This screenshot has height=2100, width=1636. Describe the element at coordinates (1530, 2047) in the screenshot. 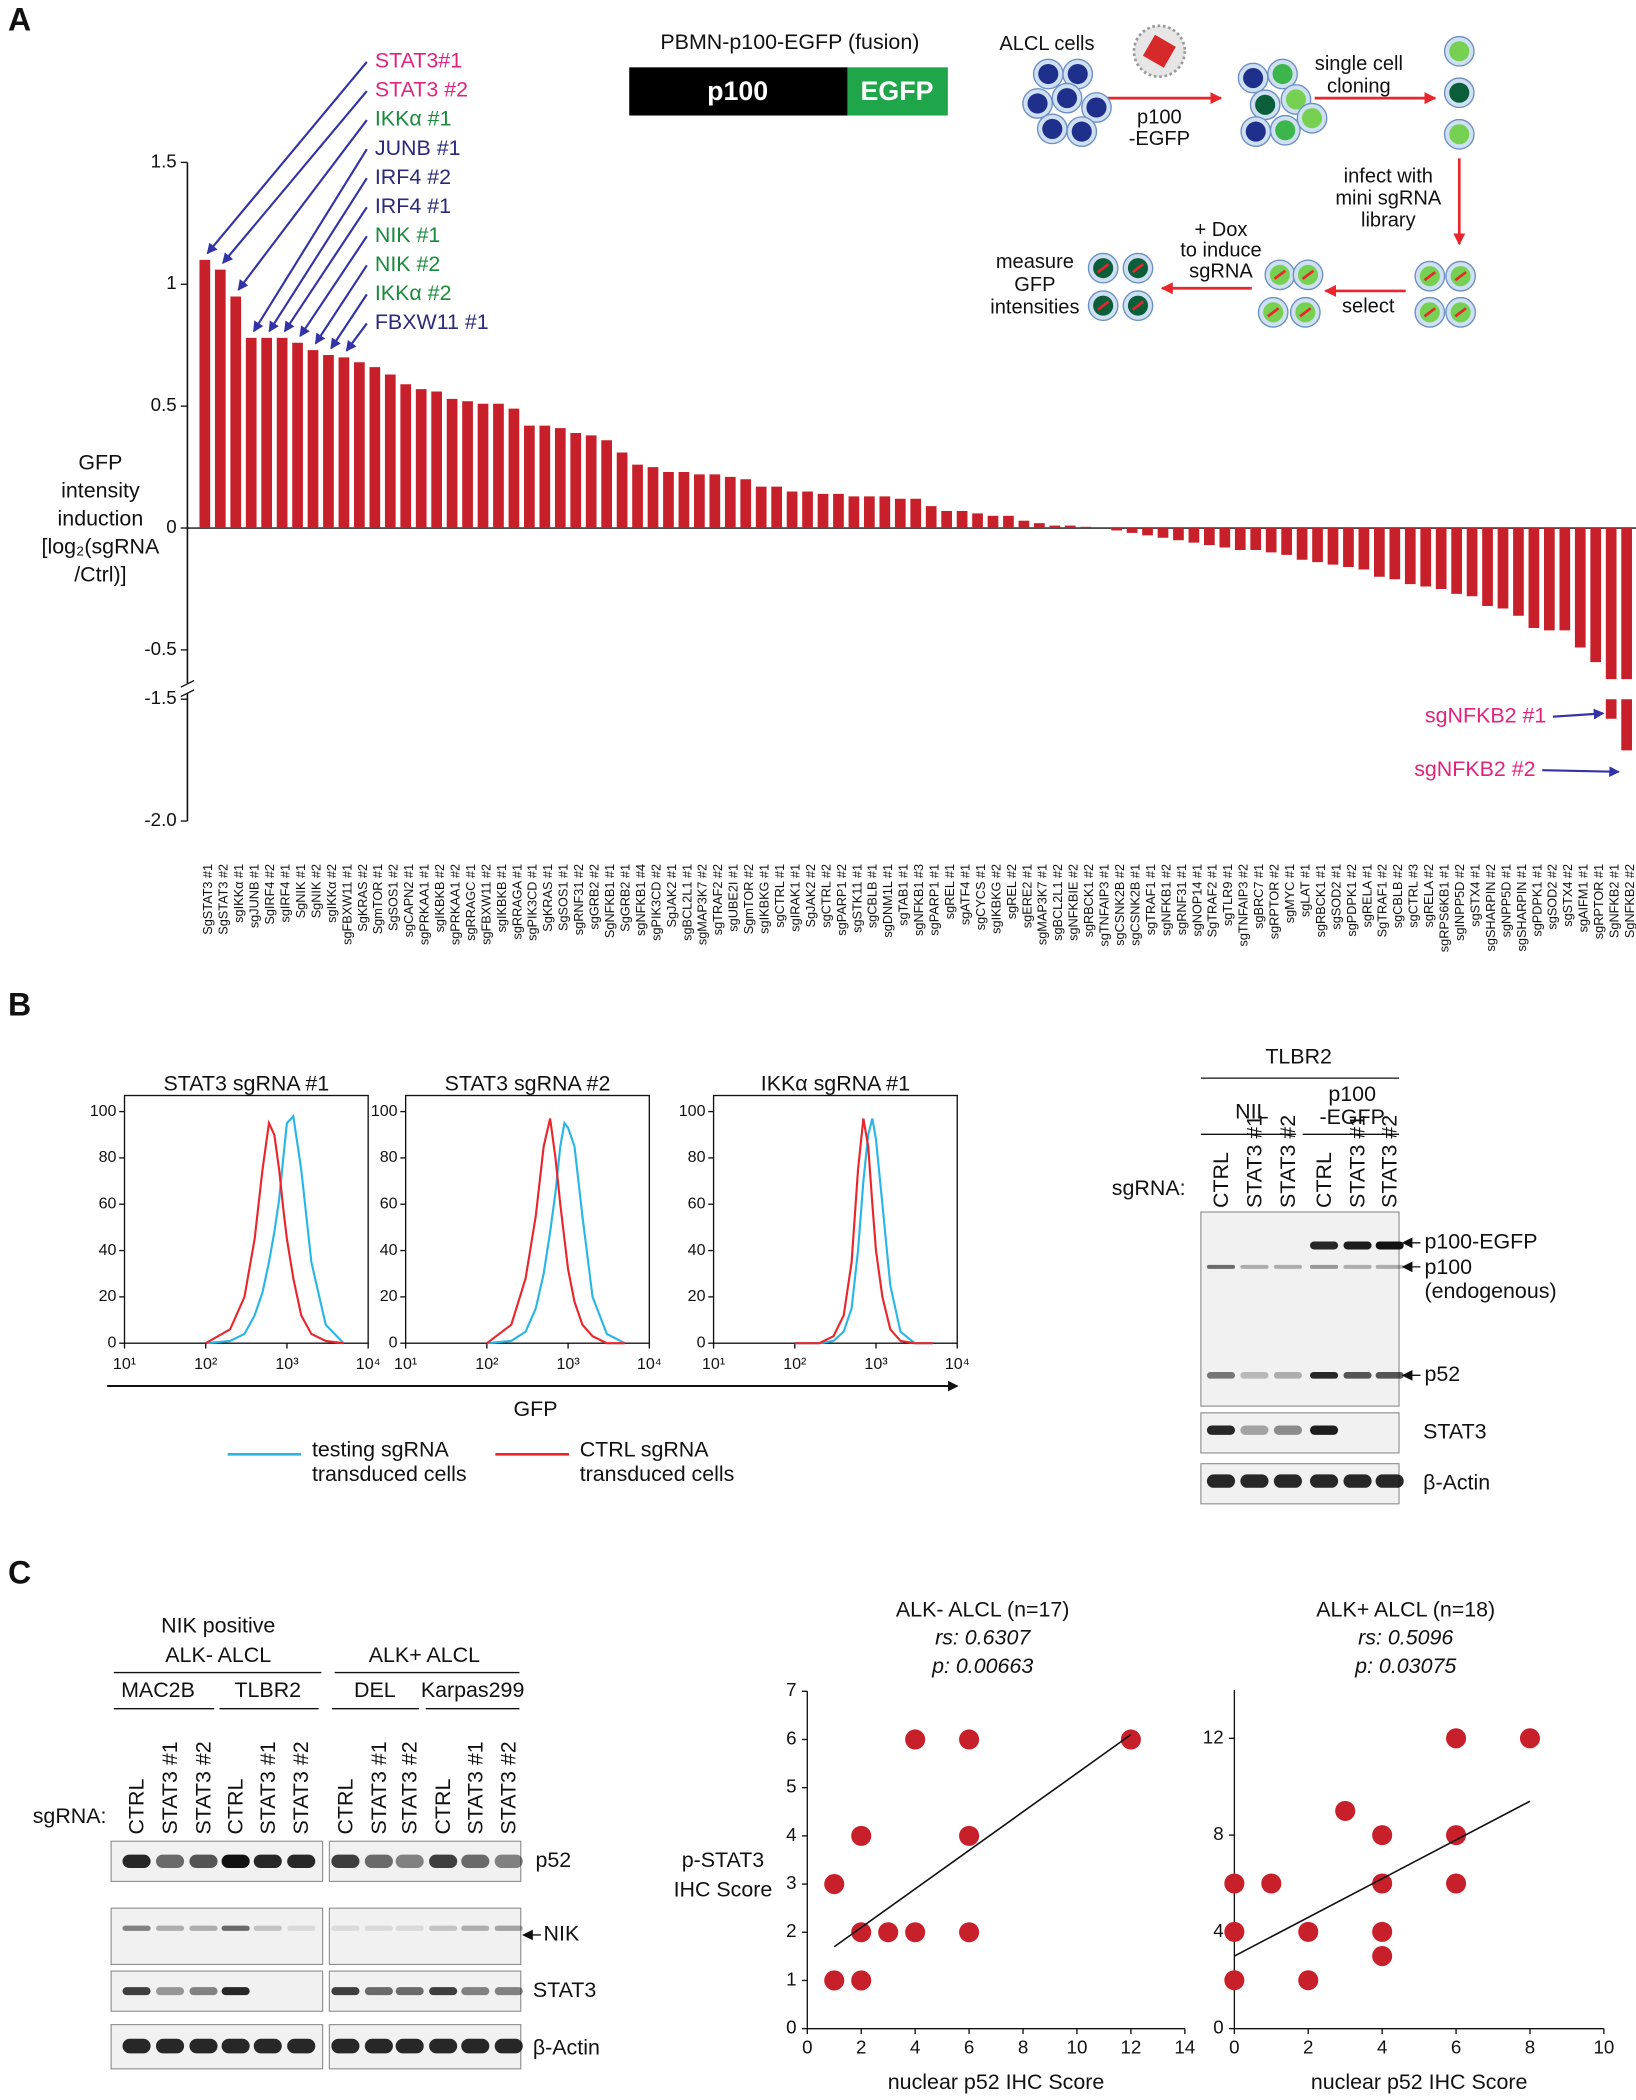

I see `x-tick-label: 8` at that location.